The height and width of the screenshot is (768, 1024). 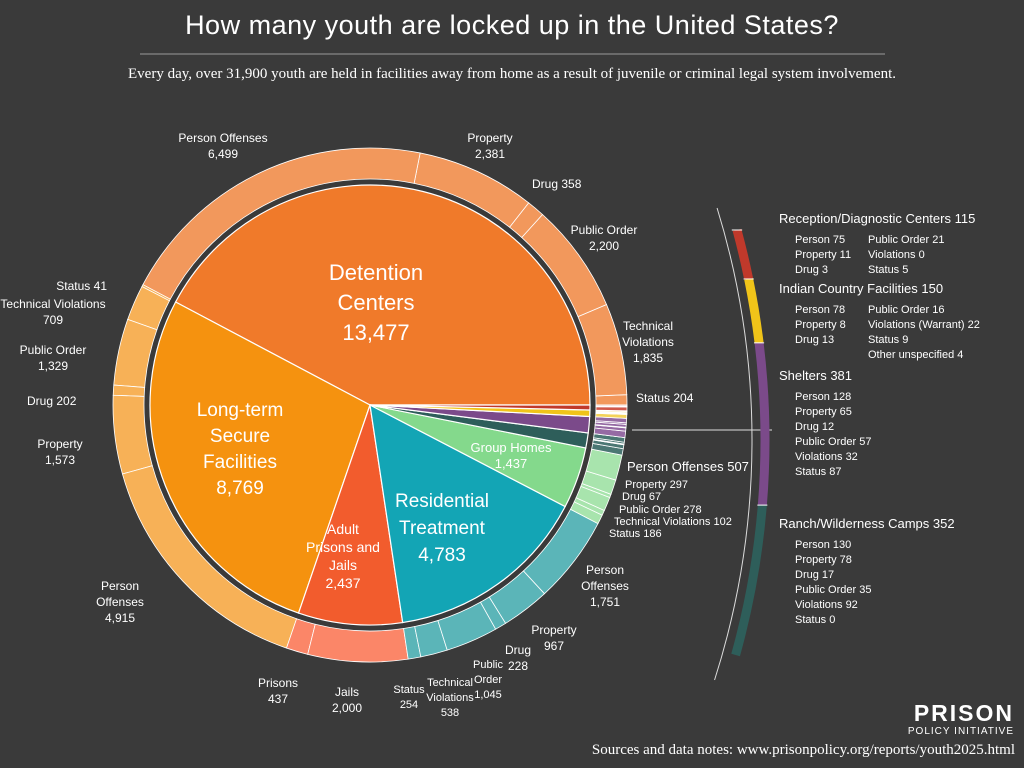 I want to click on slice-label: Adult Prisons and Jails 2,437, so click(x=343, y=556).